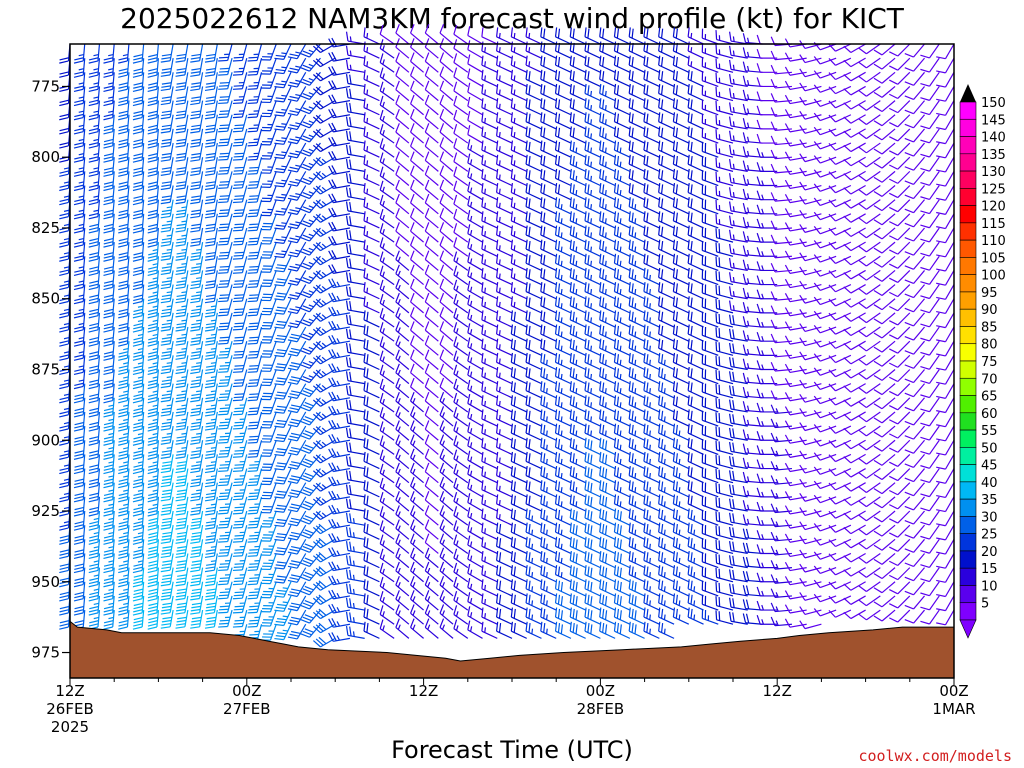 The width and height of the screenshot is (1024, 768). What do you see at coordinates (989, 448) in the screenshot?
I see `colorbar-label: 50` at bounding box center [989, 448].